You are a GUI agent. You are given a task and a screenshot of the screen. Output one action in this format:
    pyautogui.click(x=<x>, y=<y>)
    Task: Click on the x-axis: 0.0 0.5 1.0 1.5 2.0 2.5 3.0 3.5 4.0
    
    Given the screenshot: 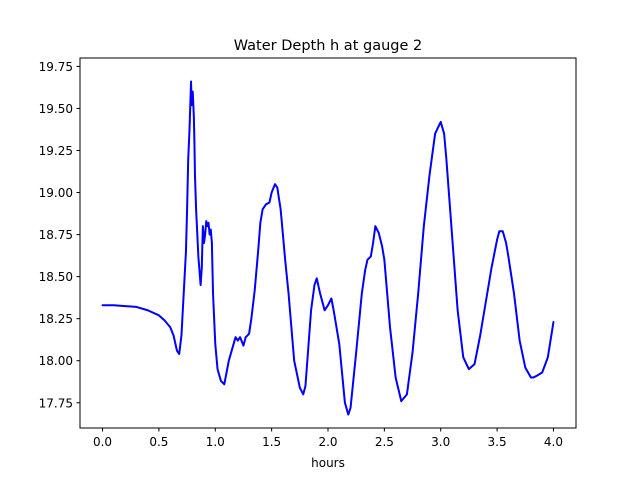 What is the action you would take?
    pyautogui.click(x=328, y=438)
    